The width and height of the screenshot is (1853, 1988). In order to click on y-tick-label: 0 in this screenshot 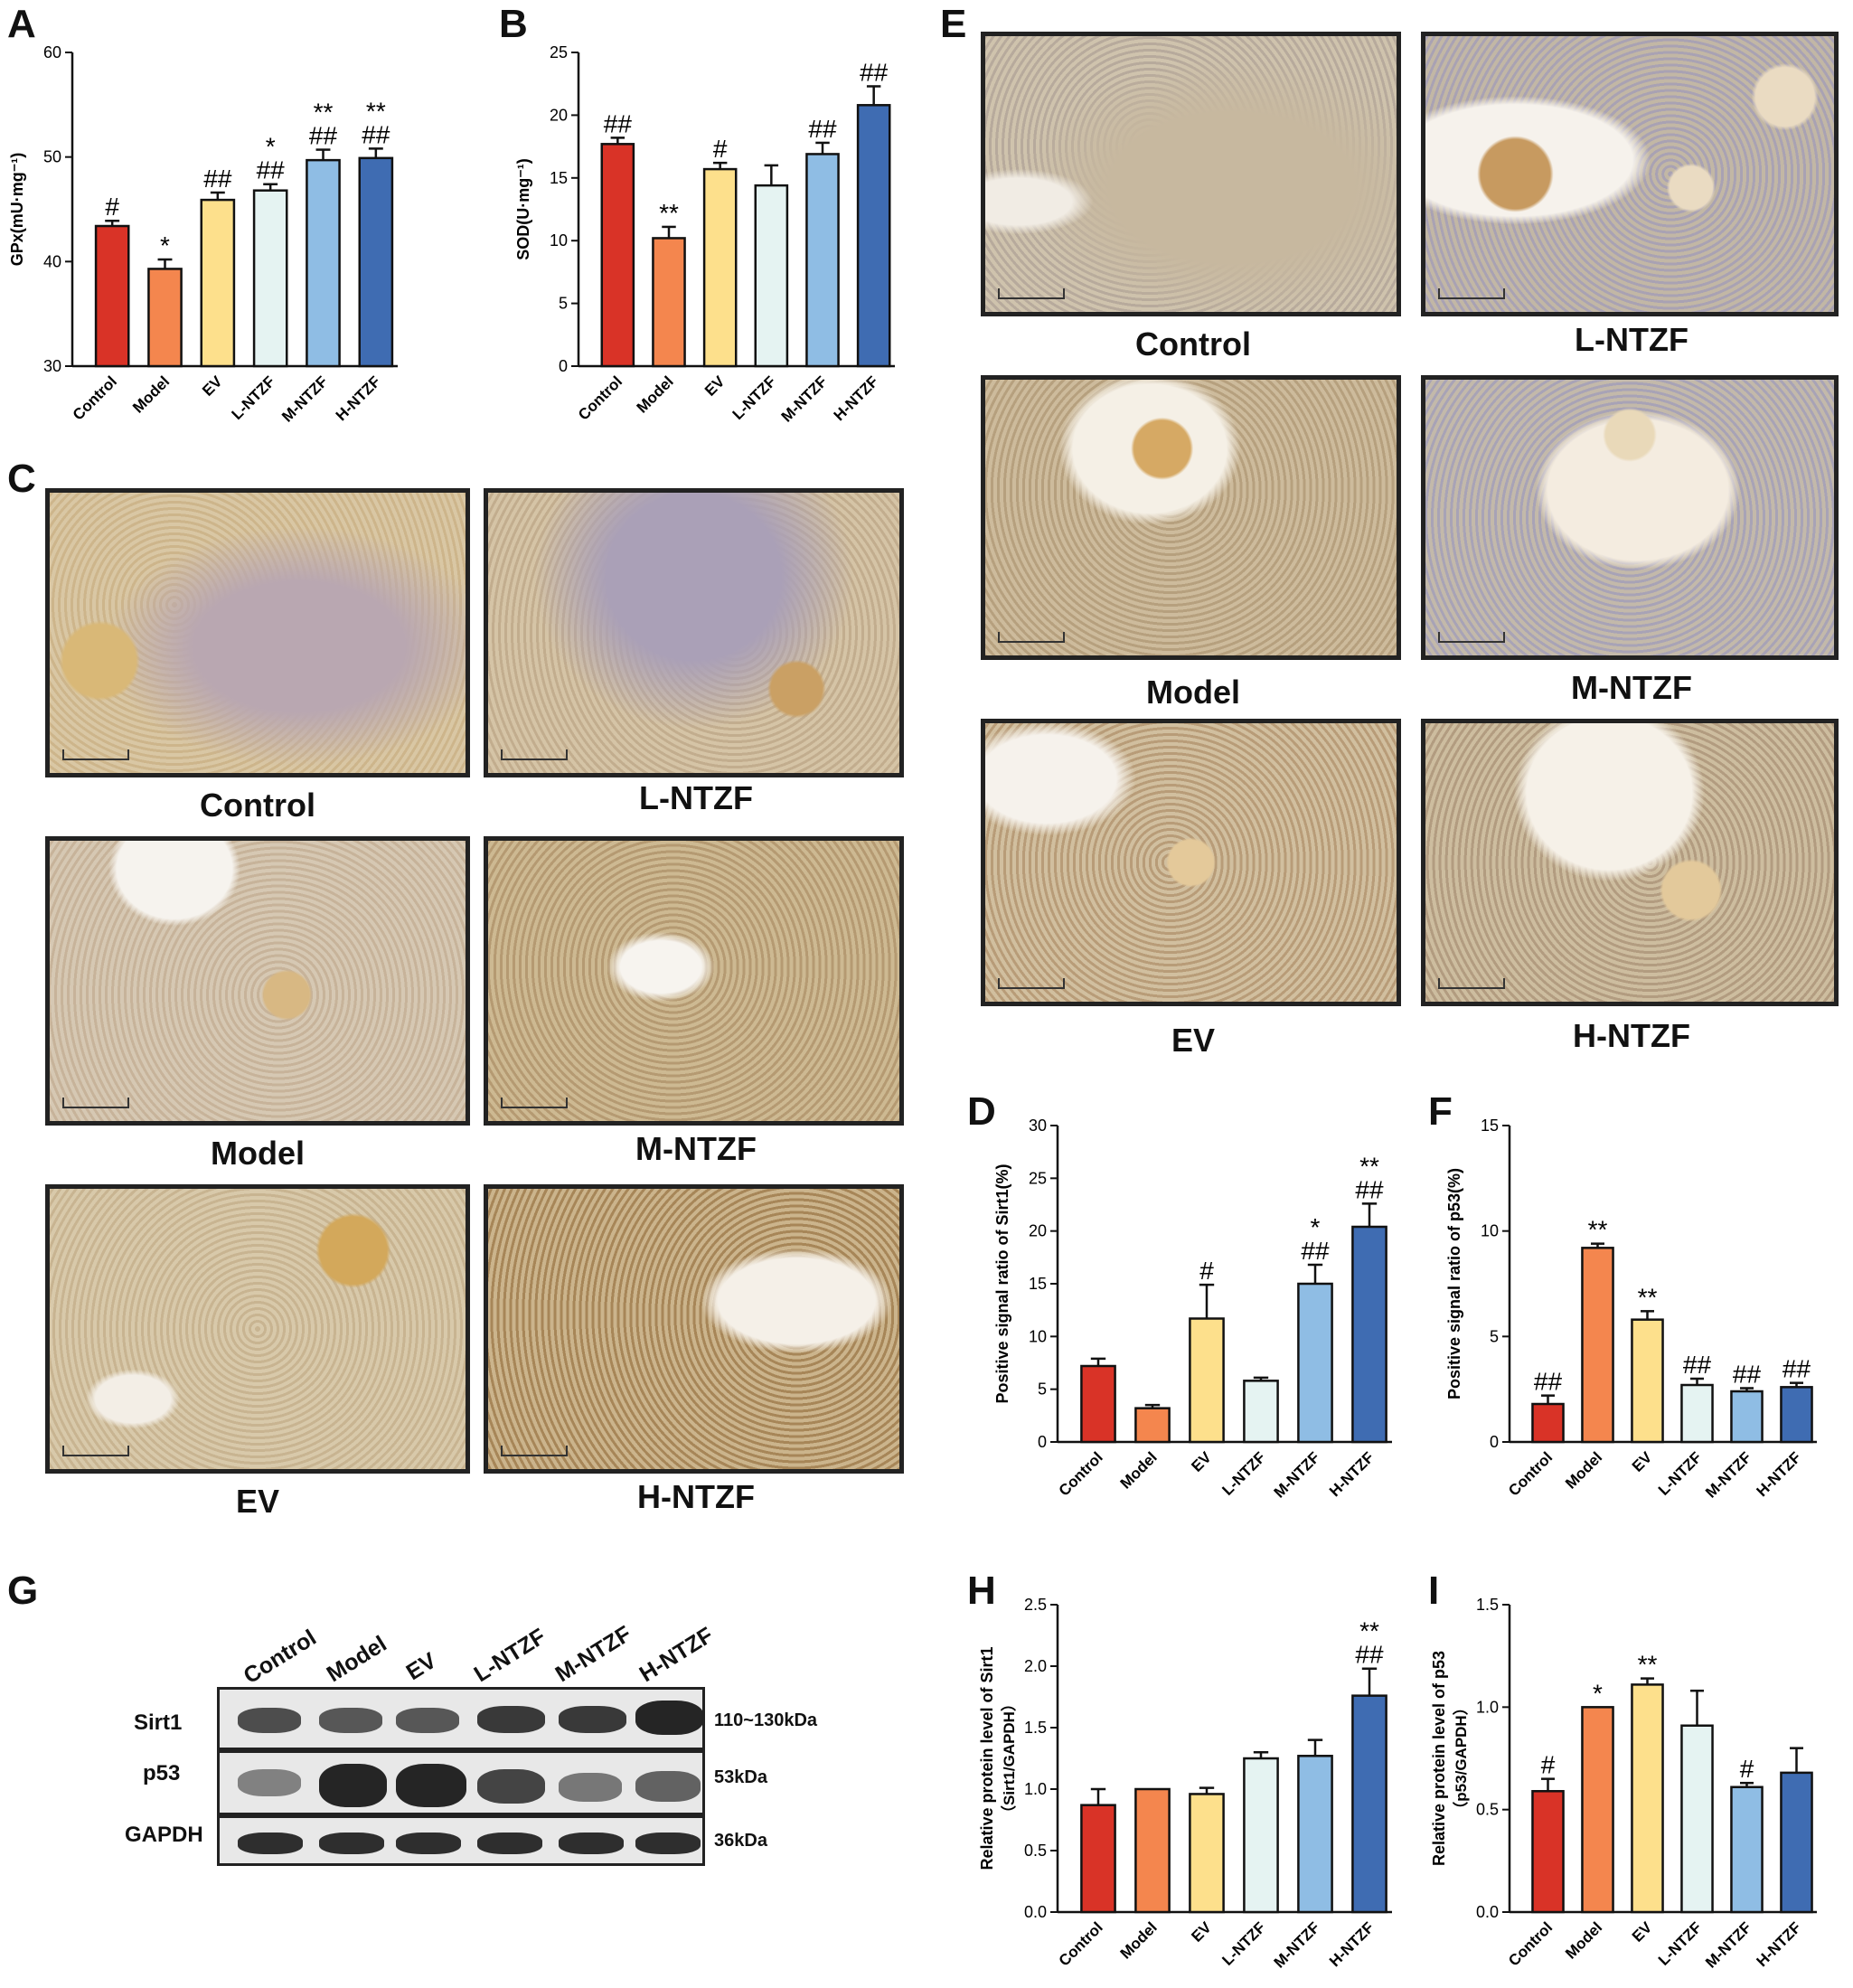, I will do `click(1495, 1442)`.